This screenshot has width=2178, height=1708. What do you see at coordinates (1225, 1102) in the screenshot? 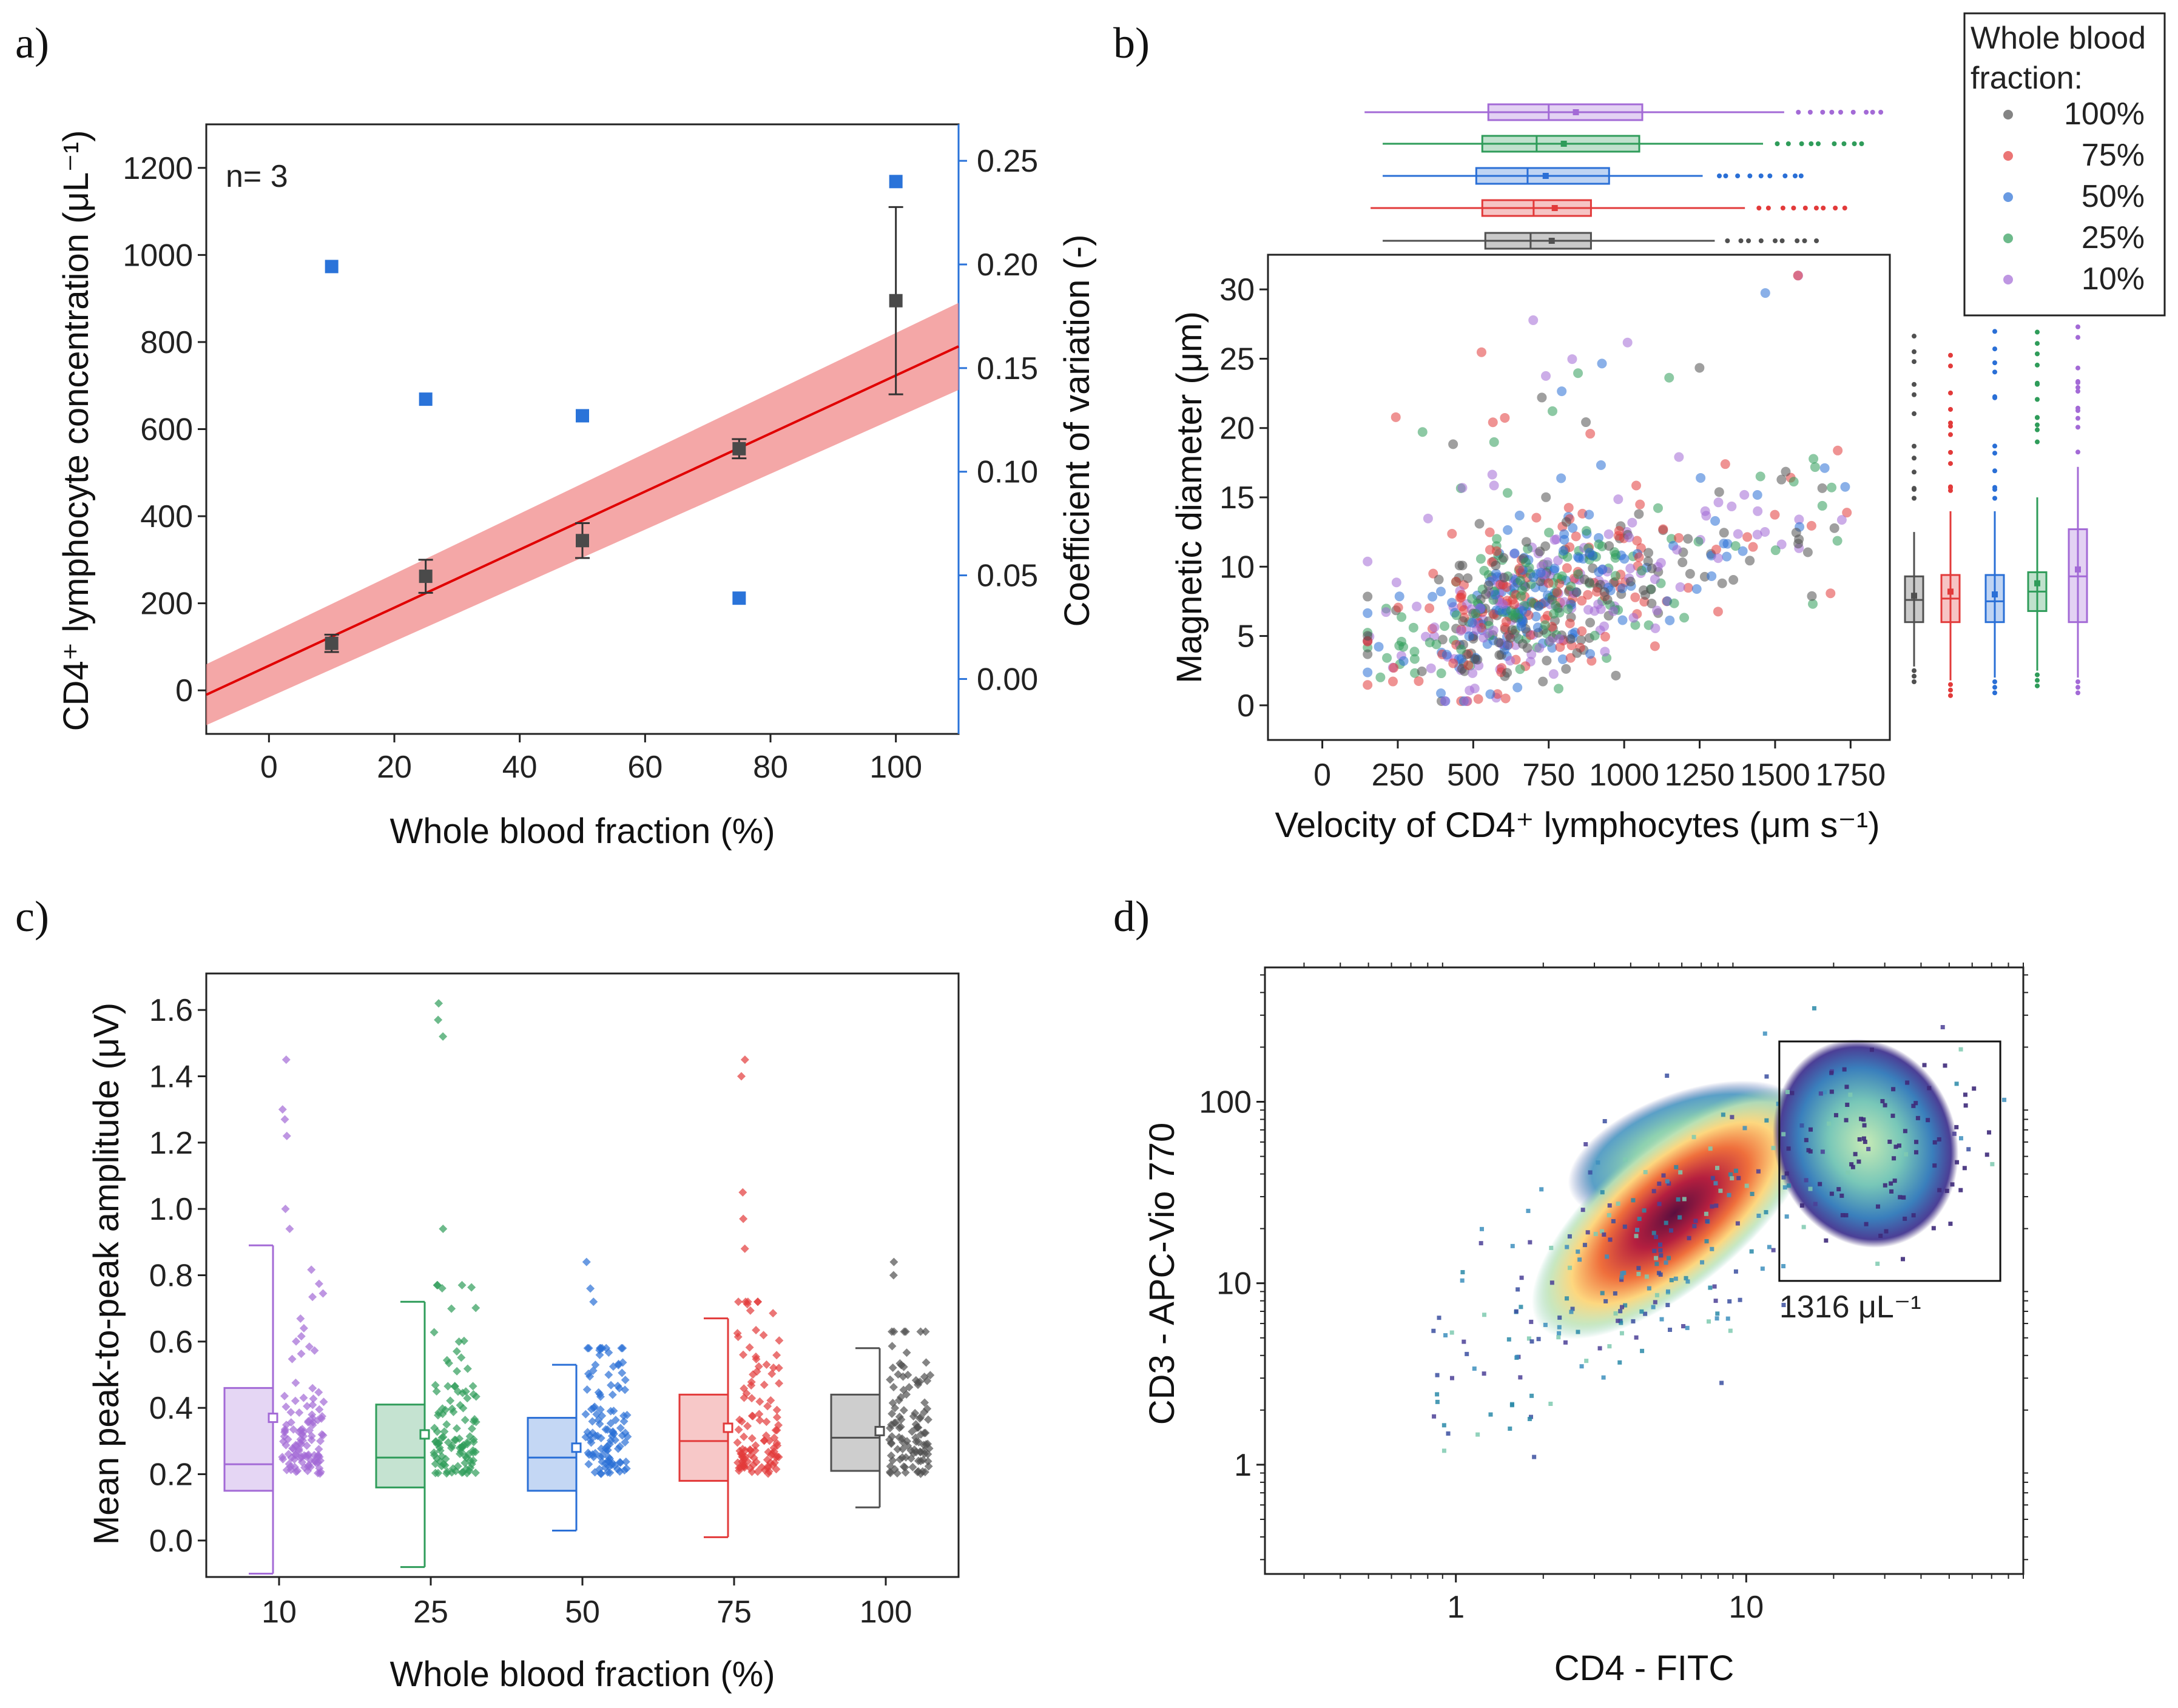
I see `y-tick-label: 100` at bounding box center [1225, 1102].